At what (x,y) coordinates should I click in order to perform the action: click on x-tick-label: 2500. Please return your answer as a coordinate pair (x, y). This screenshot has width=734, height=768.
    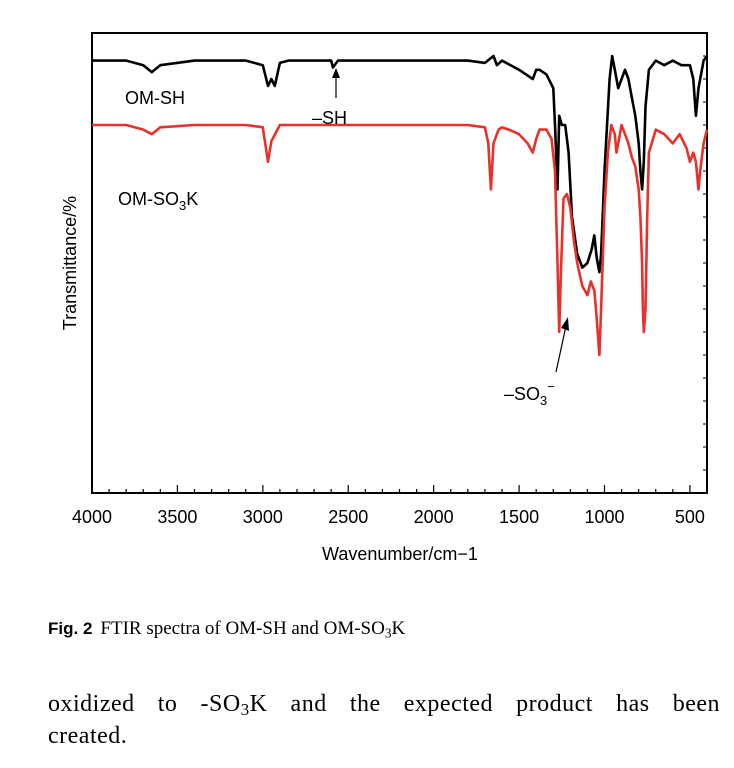
    Looking at the image, I should click on (348, 517).